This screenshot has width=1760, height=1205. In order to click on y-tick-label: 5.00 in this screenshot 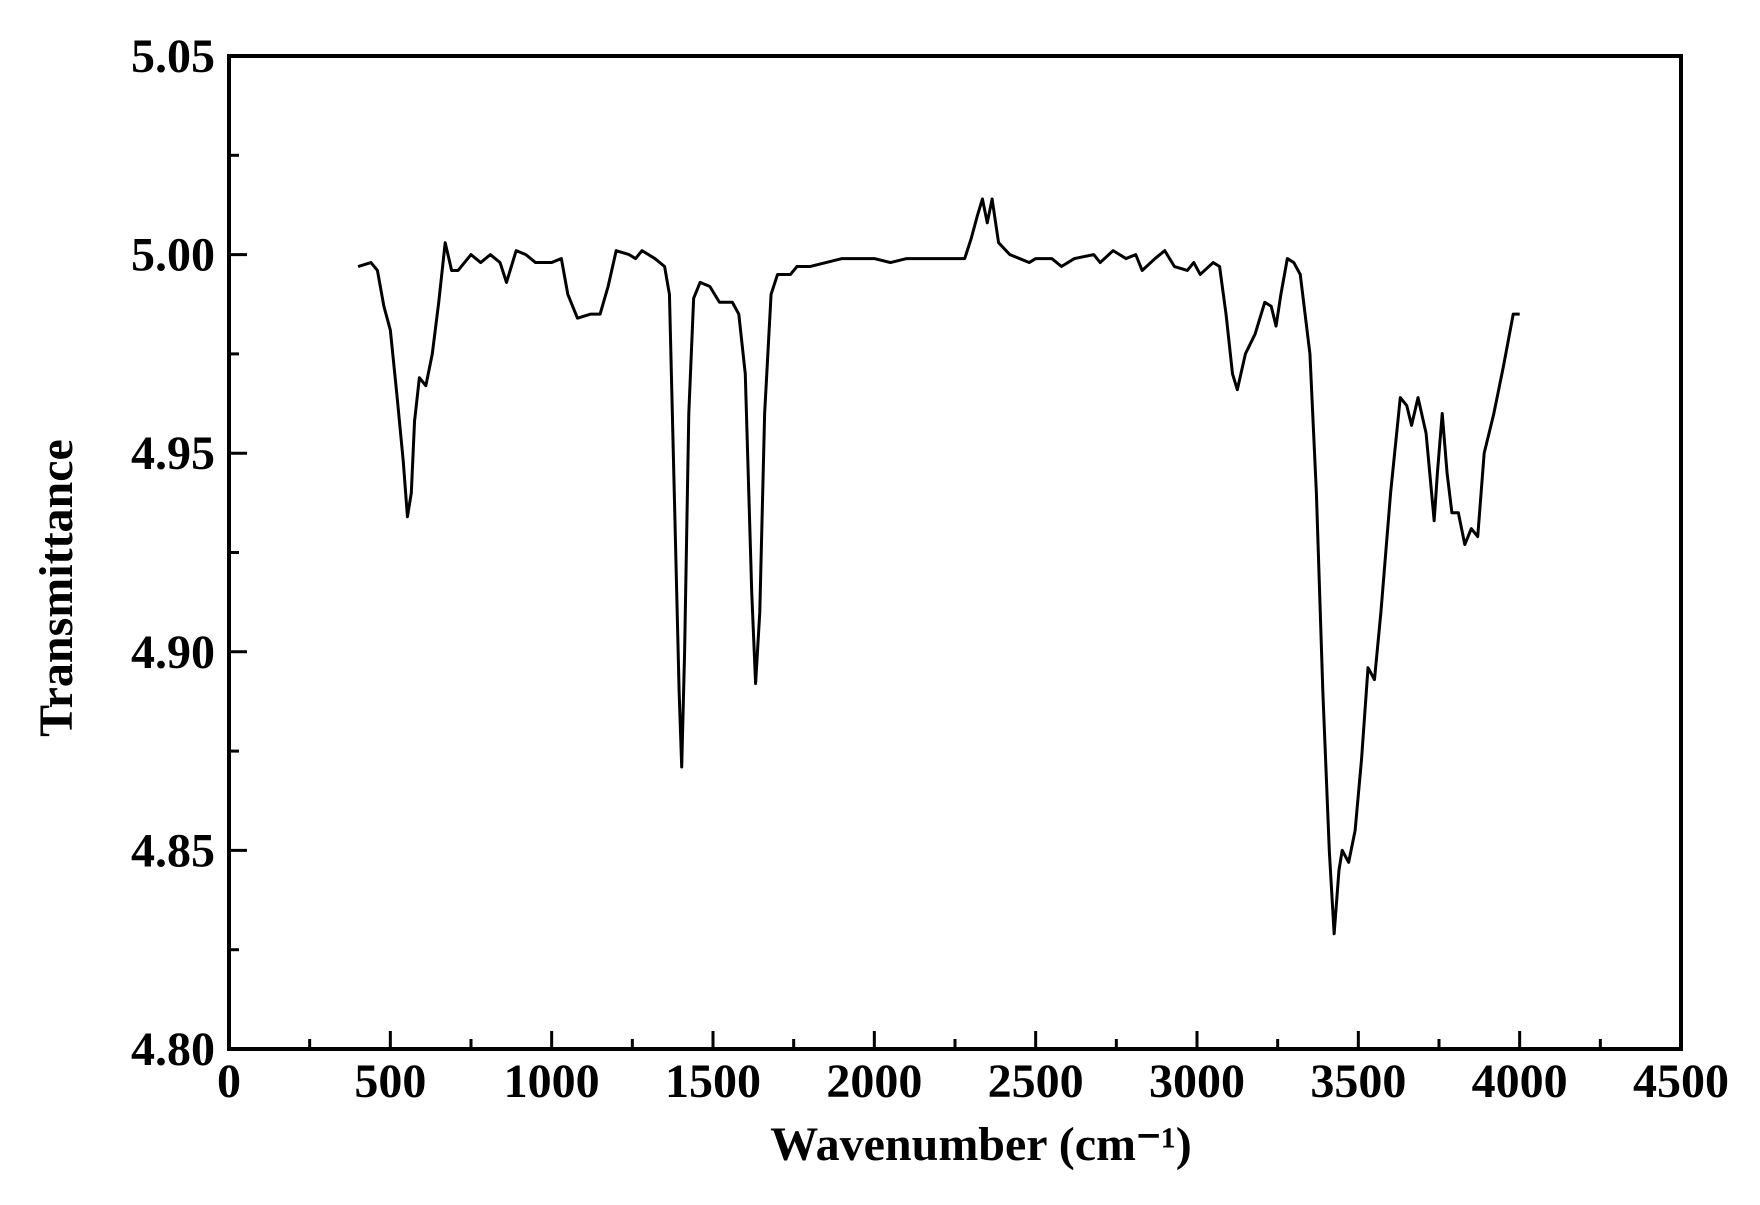, I will do `click(173, 255)`.